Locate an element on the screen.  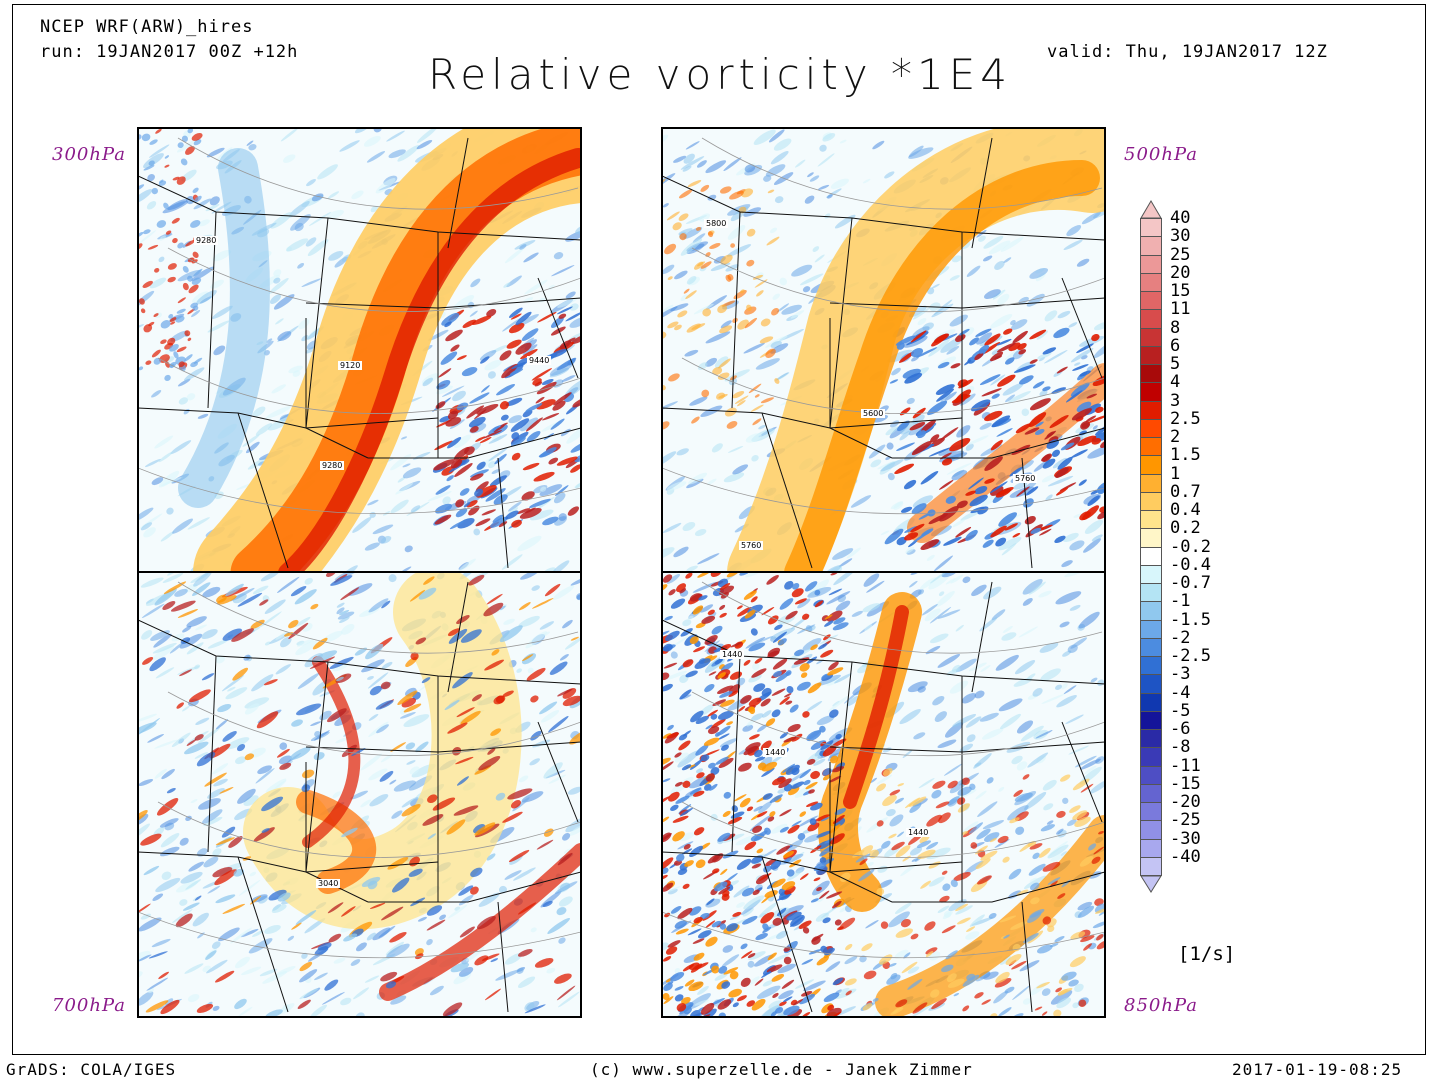
colorbar-label: 2 is located at coordinates (1175, 437).